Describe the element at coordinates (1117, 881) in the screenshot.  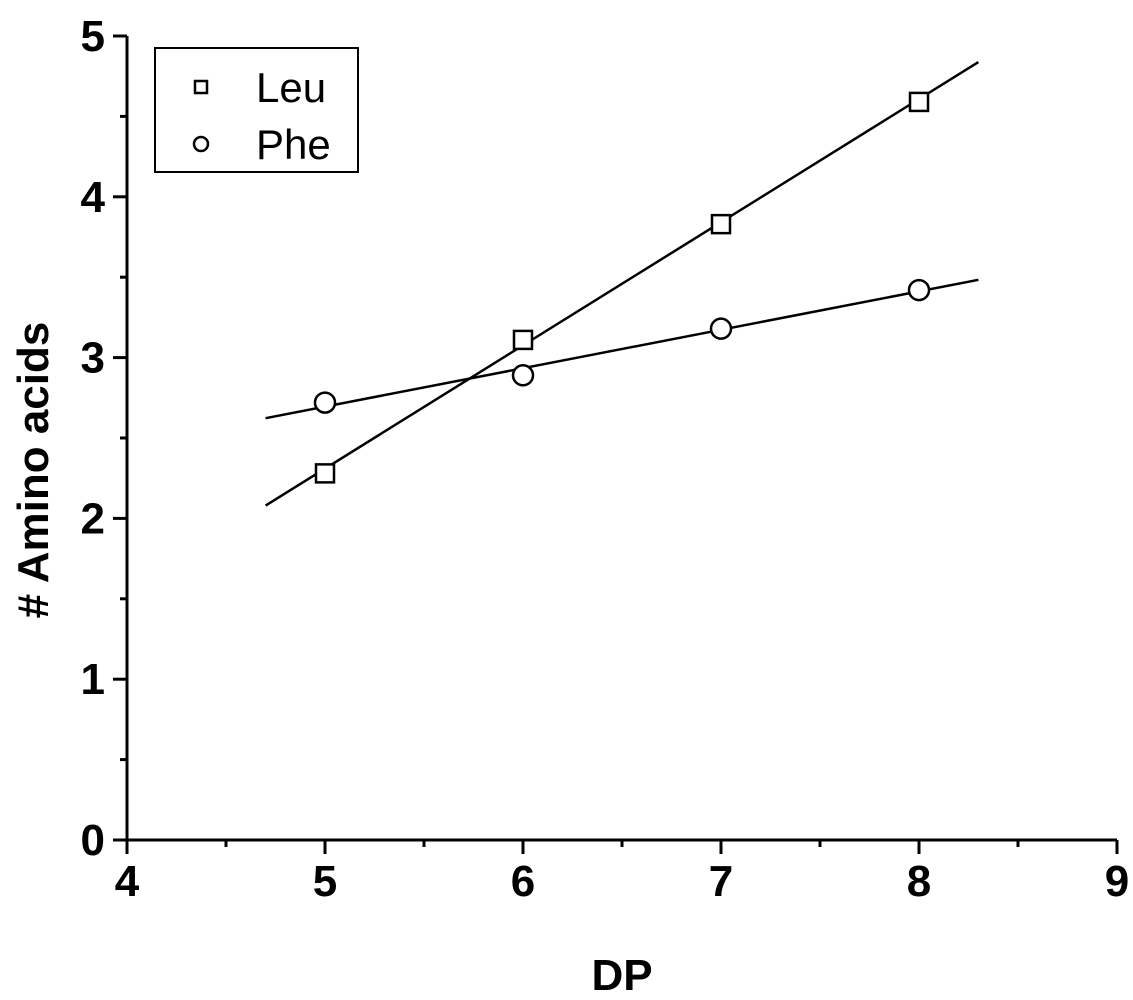
I see `x-tick-label: 9` at that location.